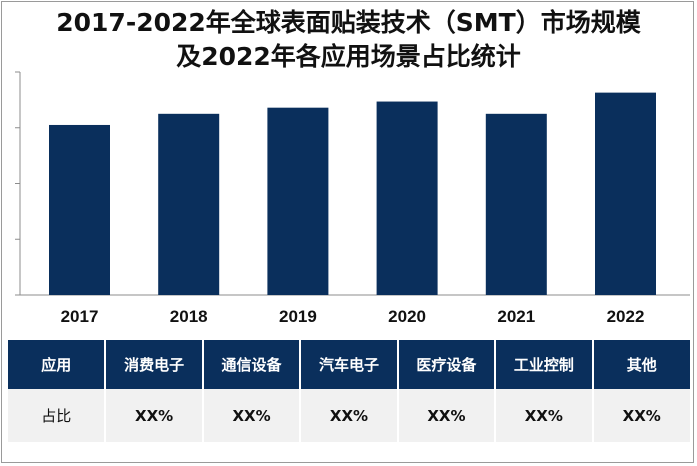 The image size is (697, 466). What do you see at coordinates (153, 415) in the screenshot?
I see `share-consumer-electronics: XX%` at bounding box center [153, 415].